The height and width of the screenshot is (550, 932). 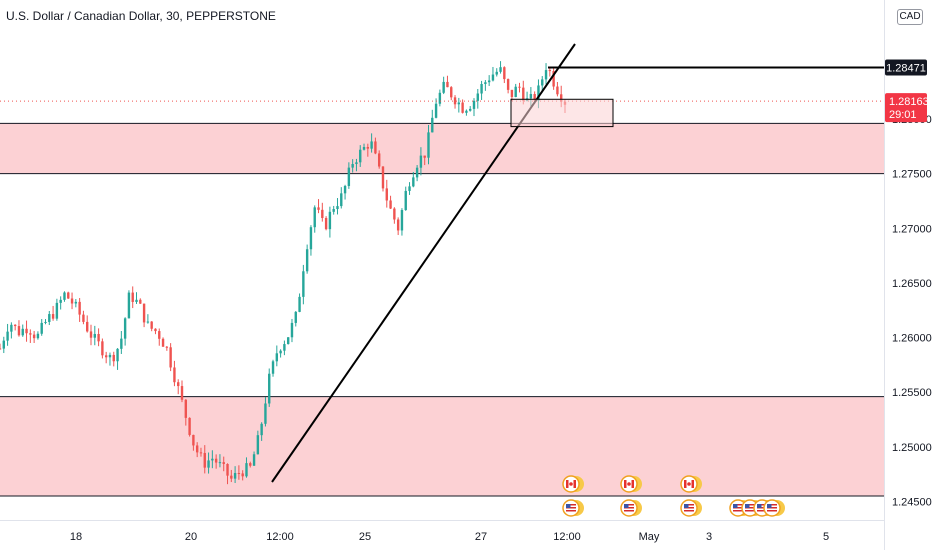 I want to click on price-tick-label: 1.24500, so click(x=912, y=503).